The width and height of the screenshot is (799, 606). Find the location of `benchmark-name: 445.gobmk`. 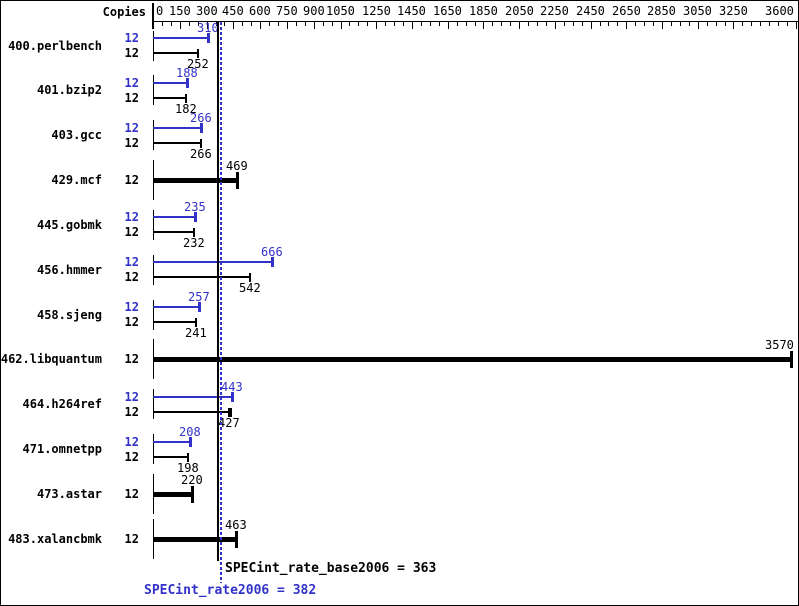

benchmark-name: 445.gobmk is located at coordinates (69, 225).